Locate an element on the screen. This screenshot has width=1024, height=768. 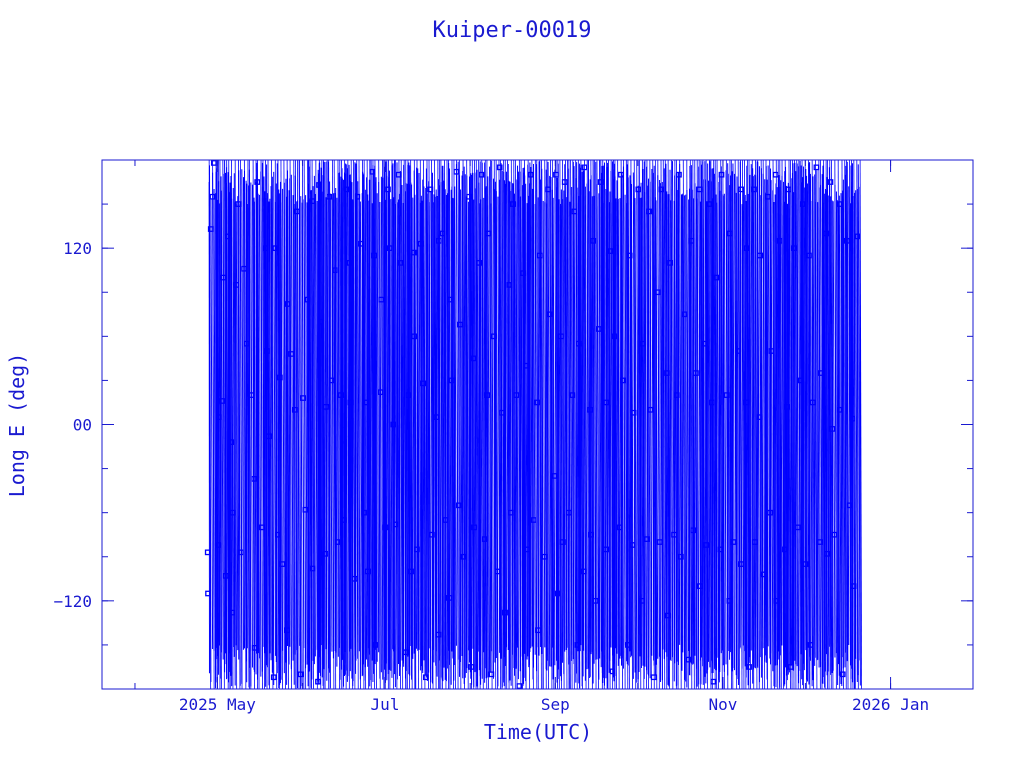
y-tick-label: 00 is located at coordinates (82, 425).